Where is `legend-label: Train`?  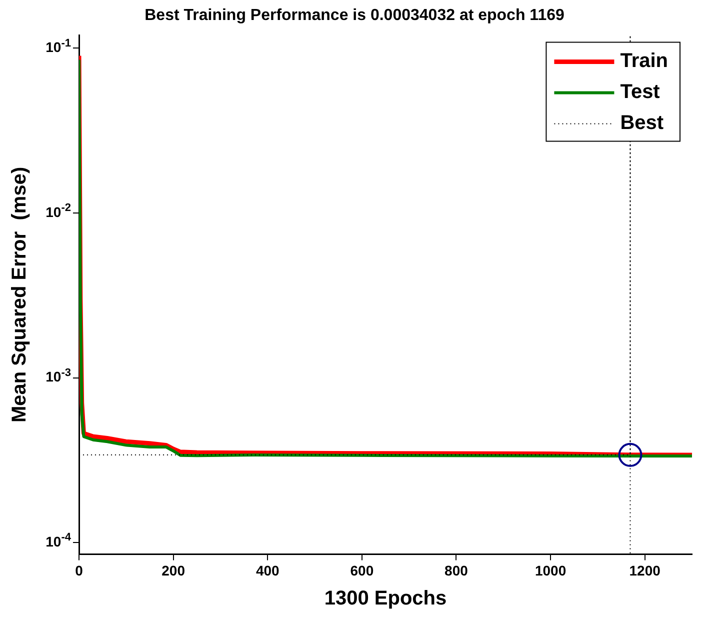 legend-label: Train is located at coordinates (644, 61).